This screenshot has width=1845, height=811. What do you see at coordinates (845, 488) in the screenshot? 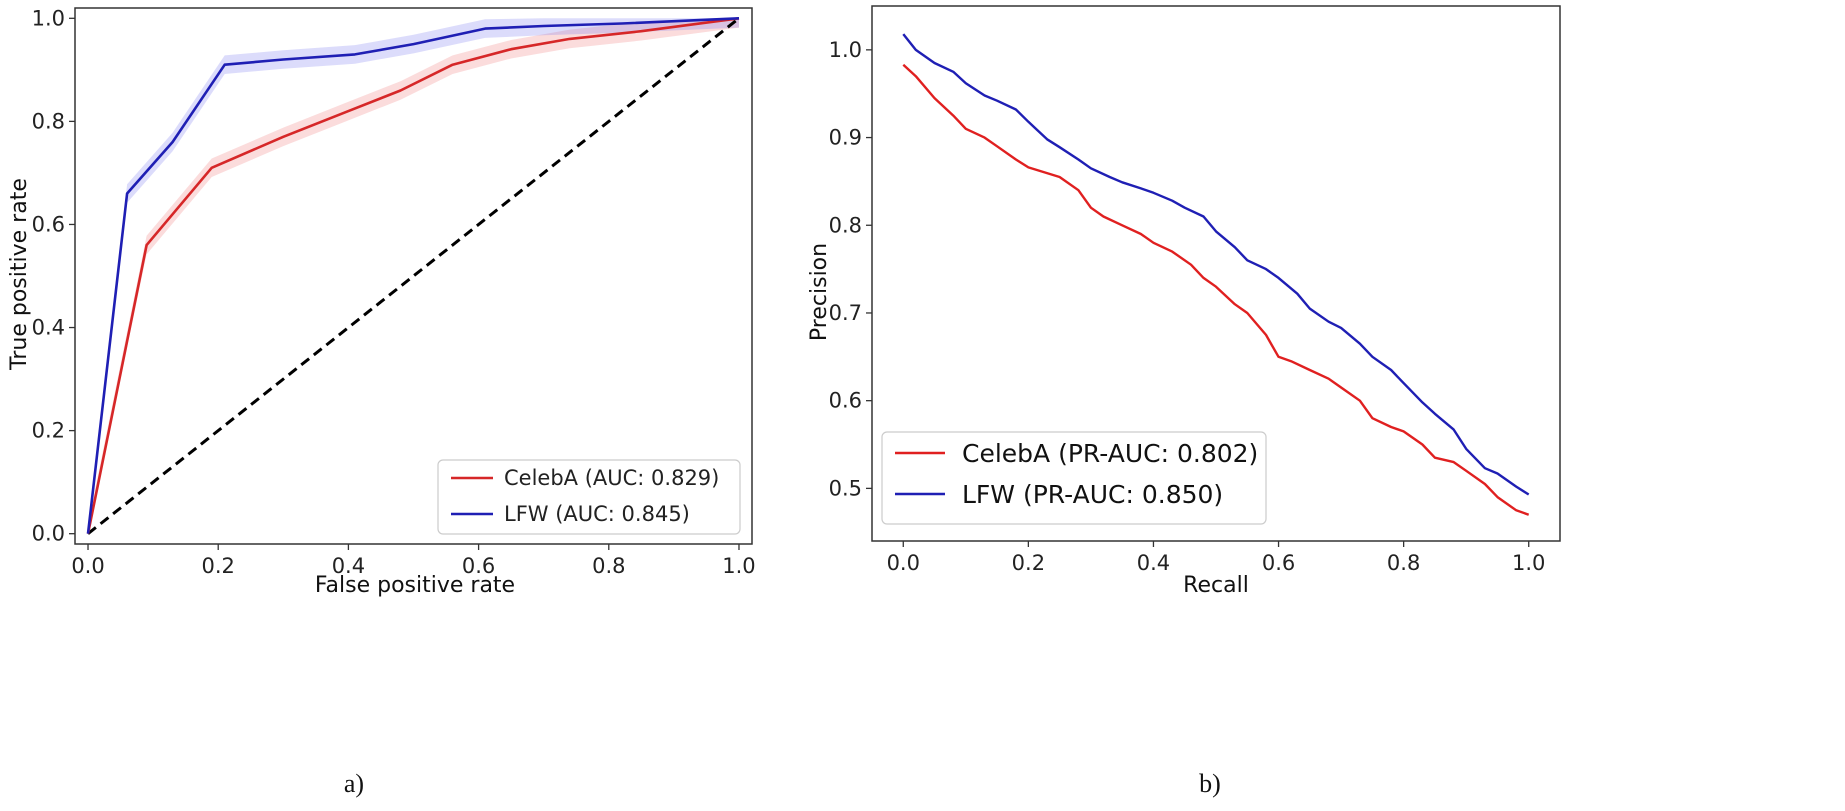
I see `pr-y-tick-label: 0.5` at bounding box center [845, 488].